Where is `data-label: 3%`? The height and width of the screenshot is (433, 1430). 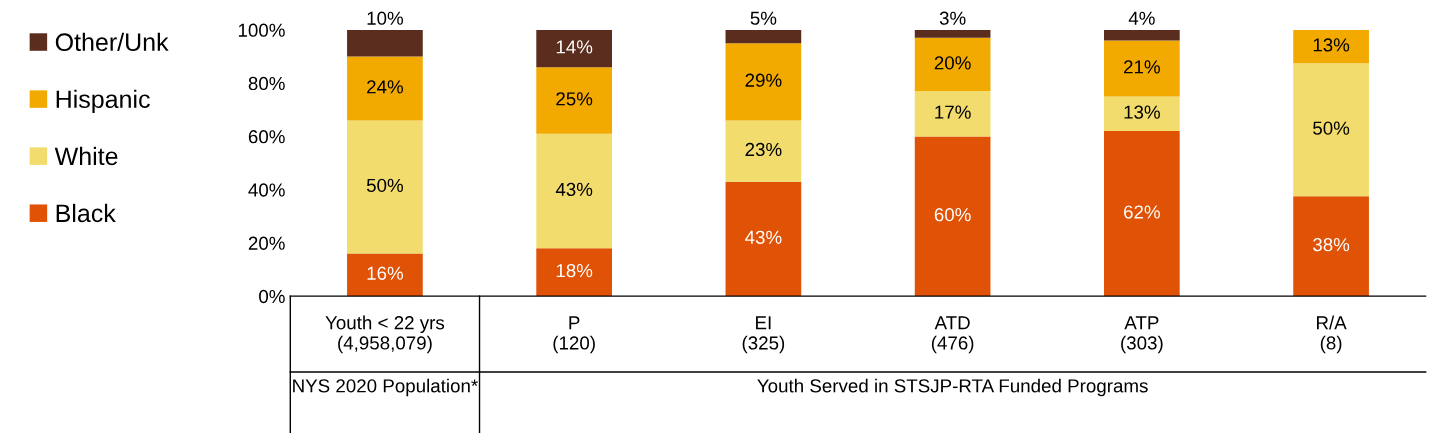
data-label: 3% is located at coordinates (952, 18).